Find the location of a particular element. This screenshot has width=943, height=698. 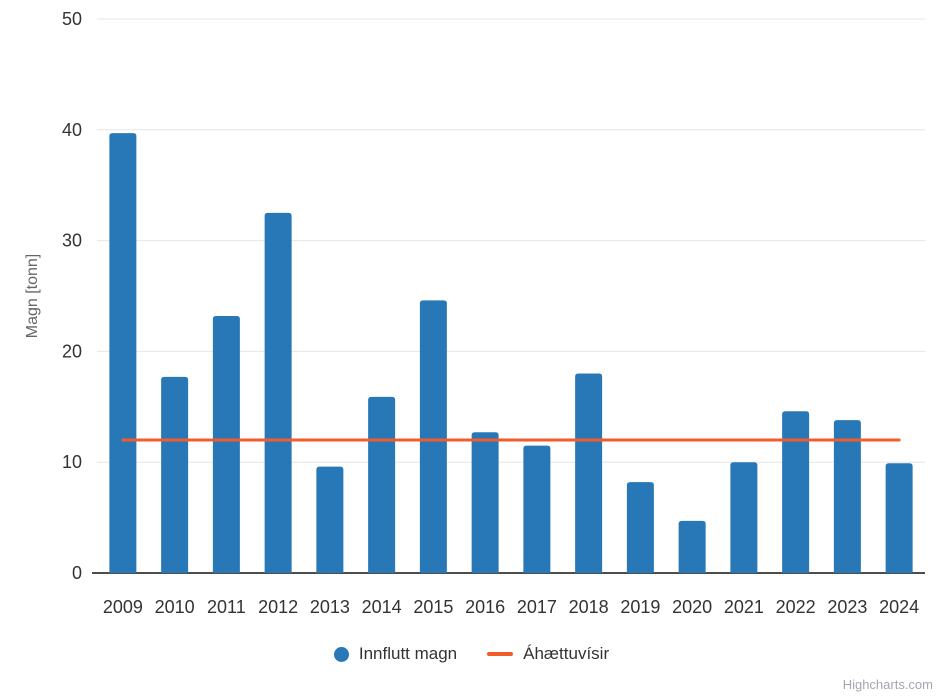

x-tick-label: 2019 is located at coordinates (640, 607).